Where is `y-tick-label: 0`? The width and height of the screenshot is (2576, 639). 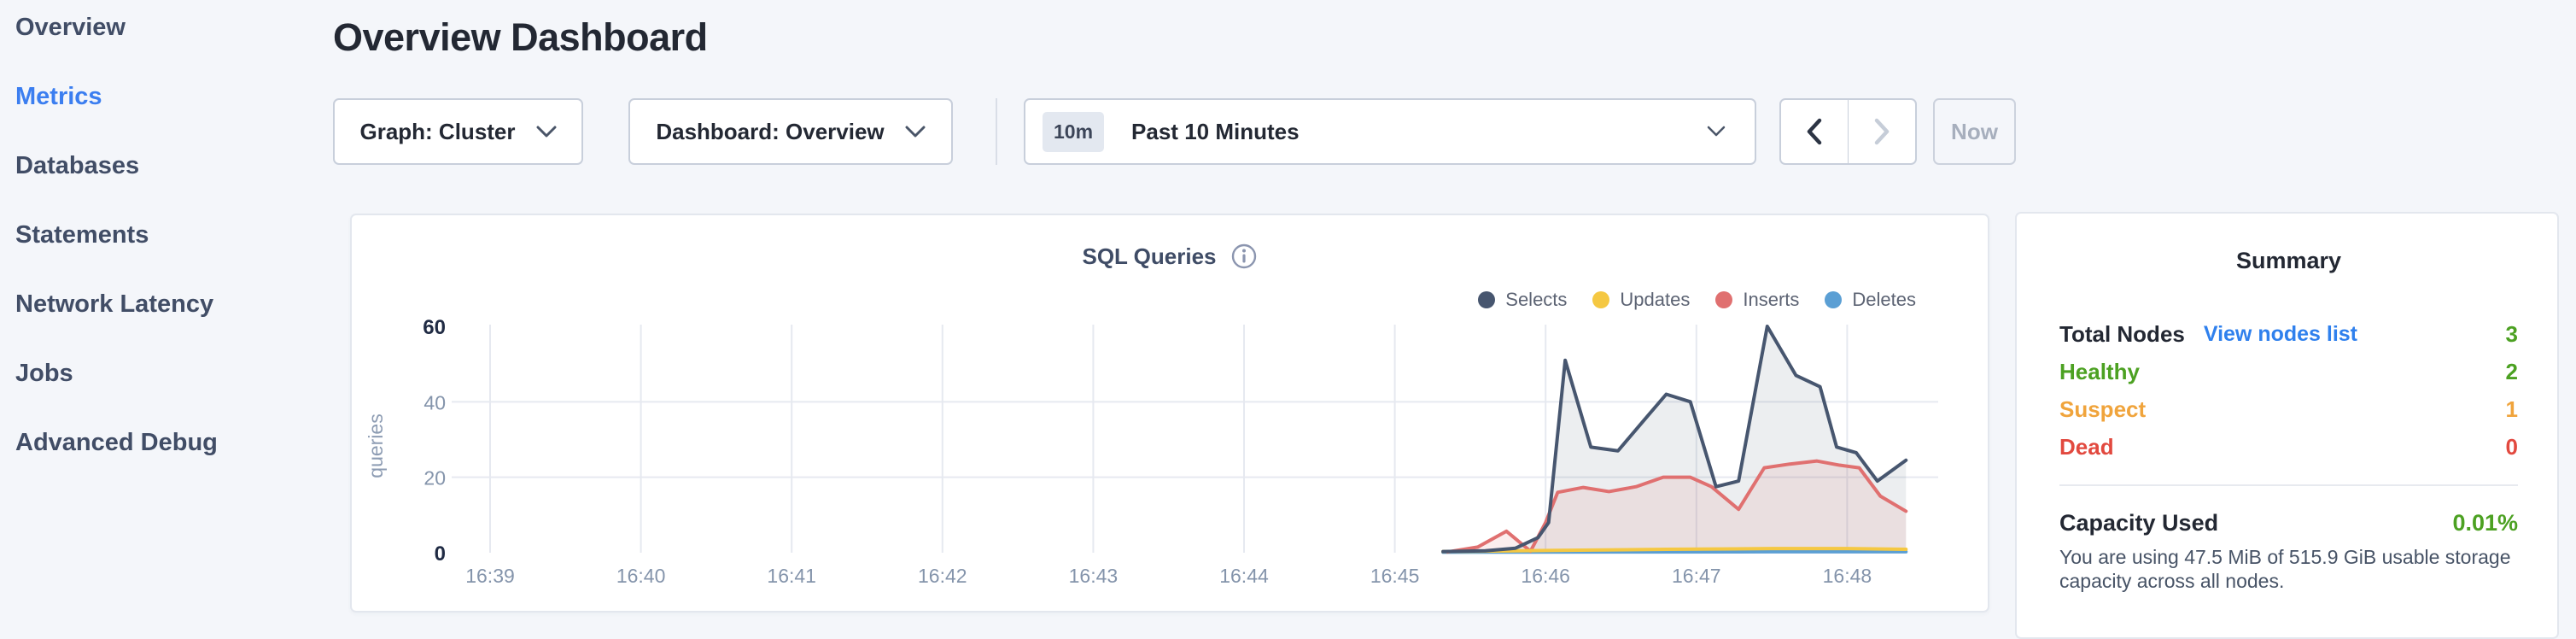
y-tick-label: 0 is located at coordinates (440, 554).